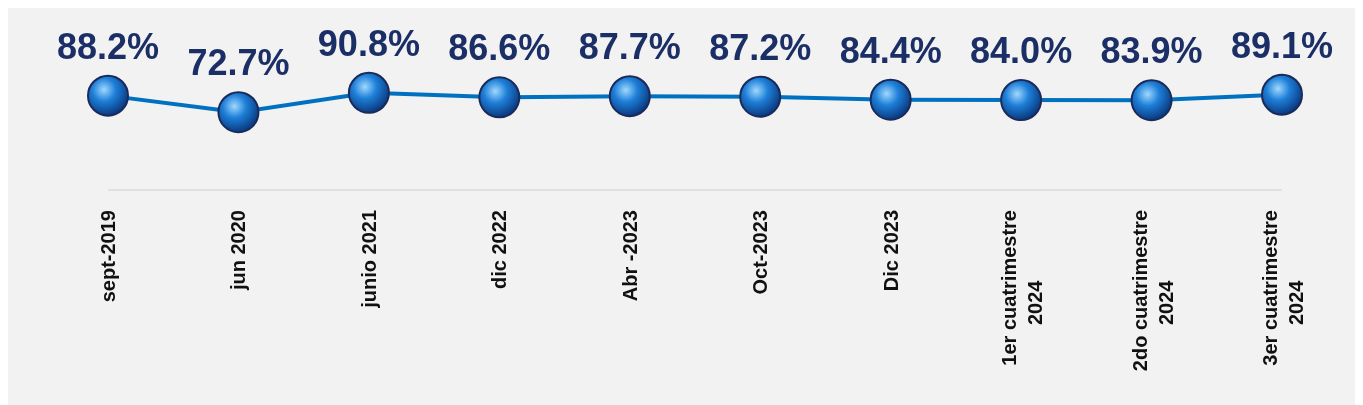  I want to click on x-tick-label: Dic 2023, so click(890, 251).